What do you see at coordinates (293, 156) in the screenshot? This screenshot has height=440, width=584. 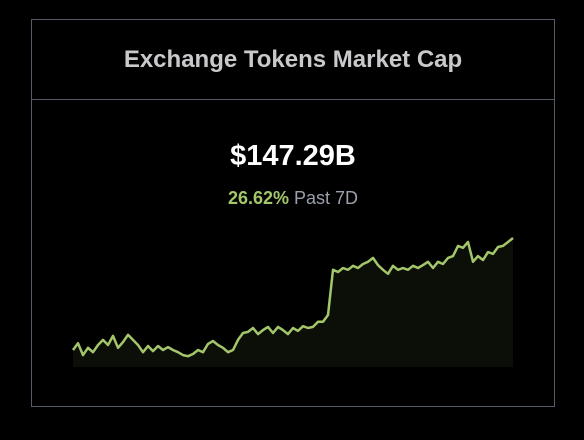 I see `market-cap-value: $147.29B` at bounding box center [293, 156].